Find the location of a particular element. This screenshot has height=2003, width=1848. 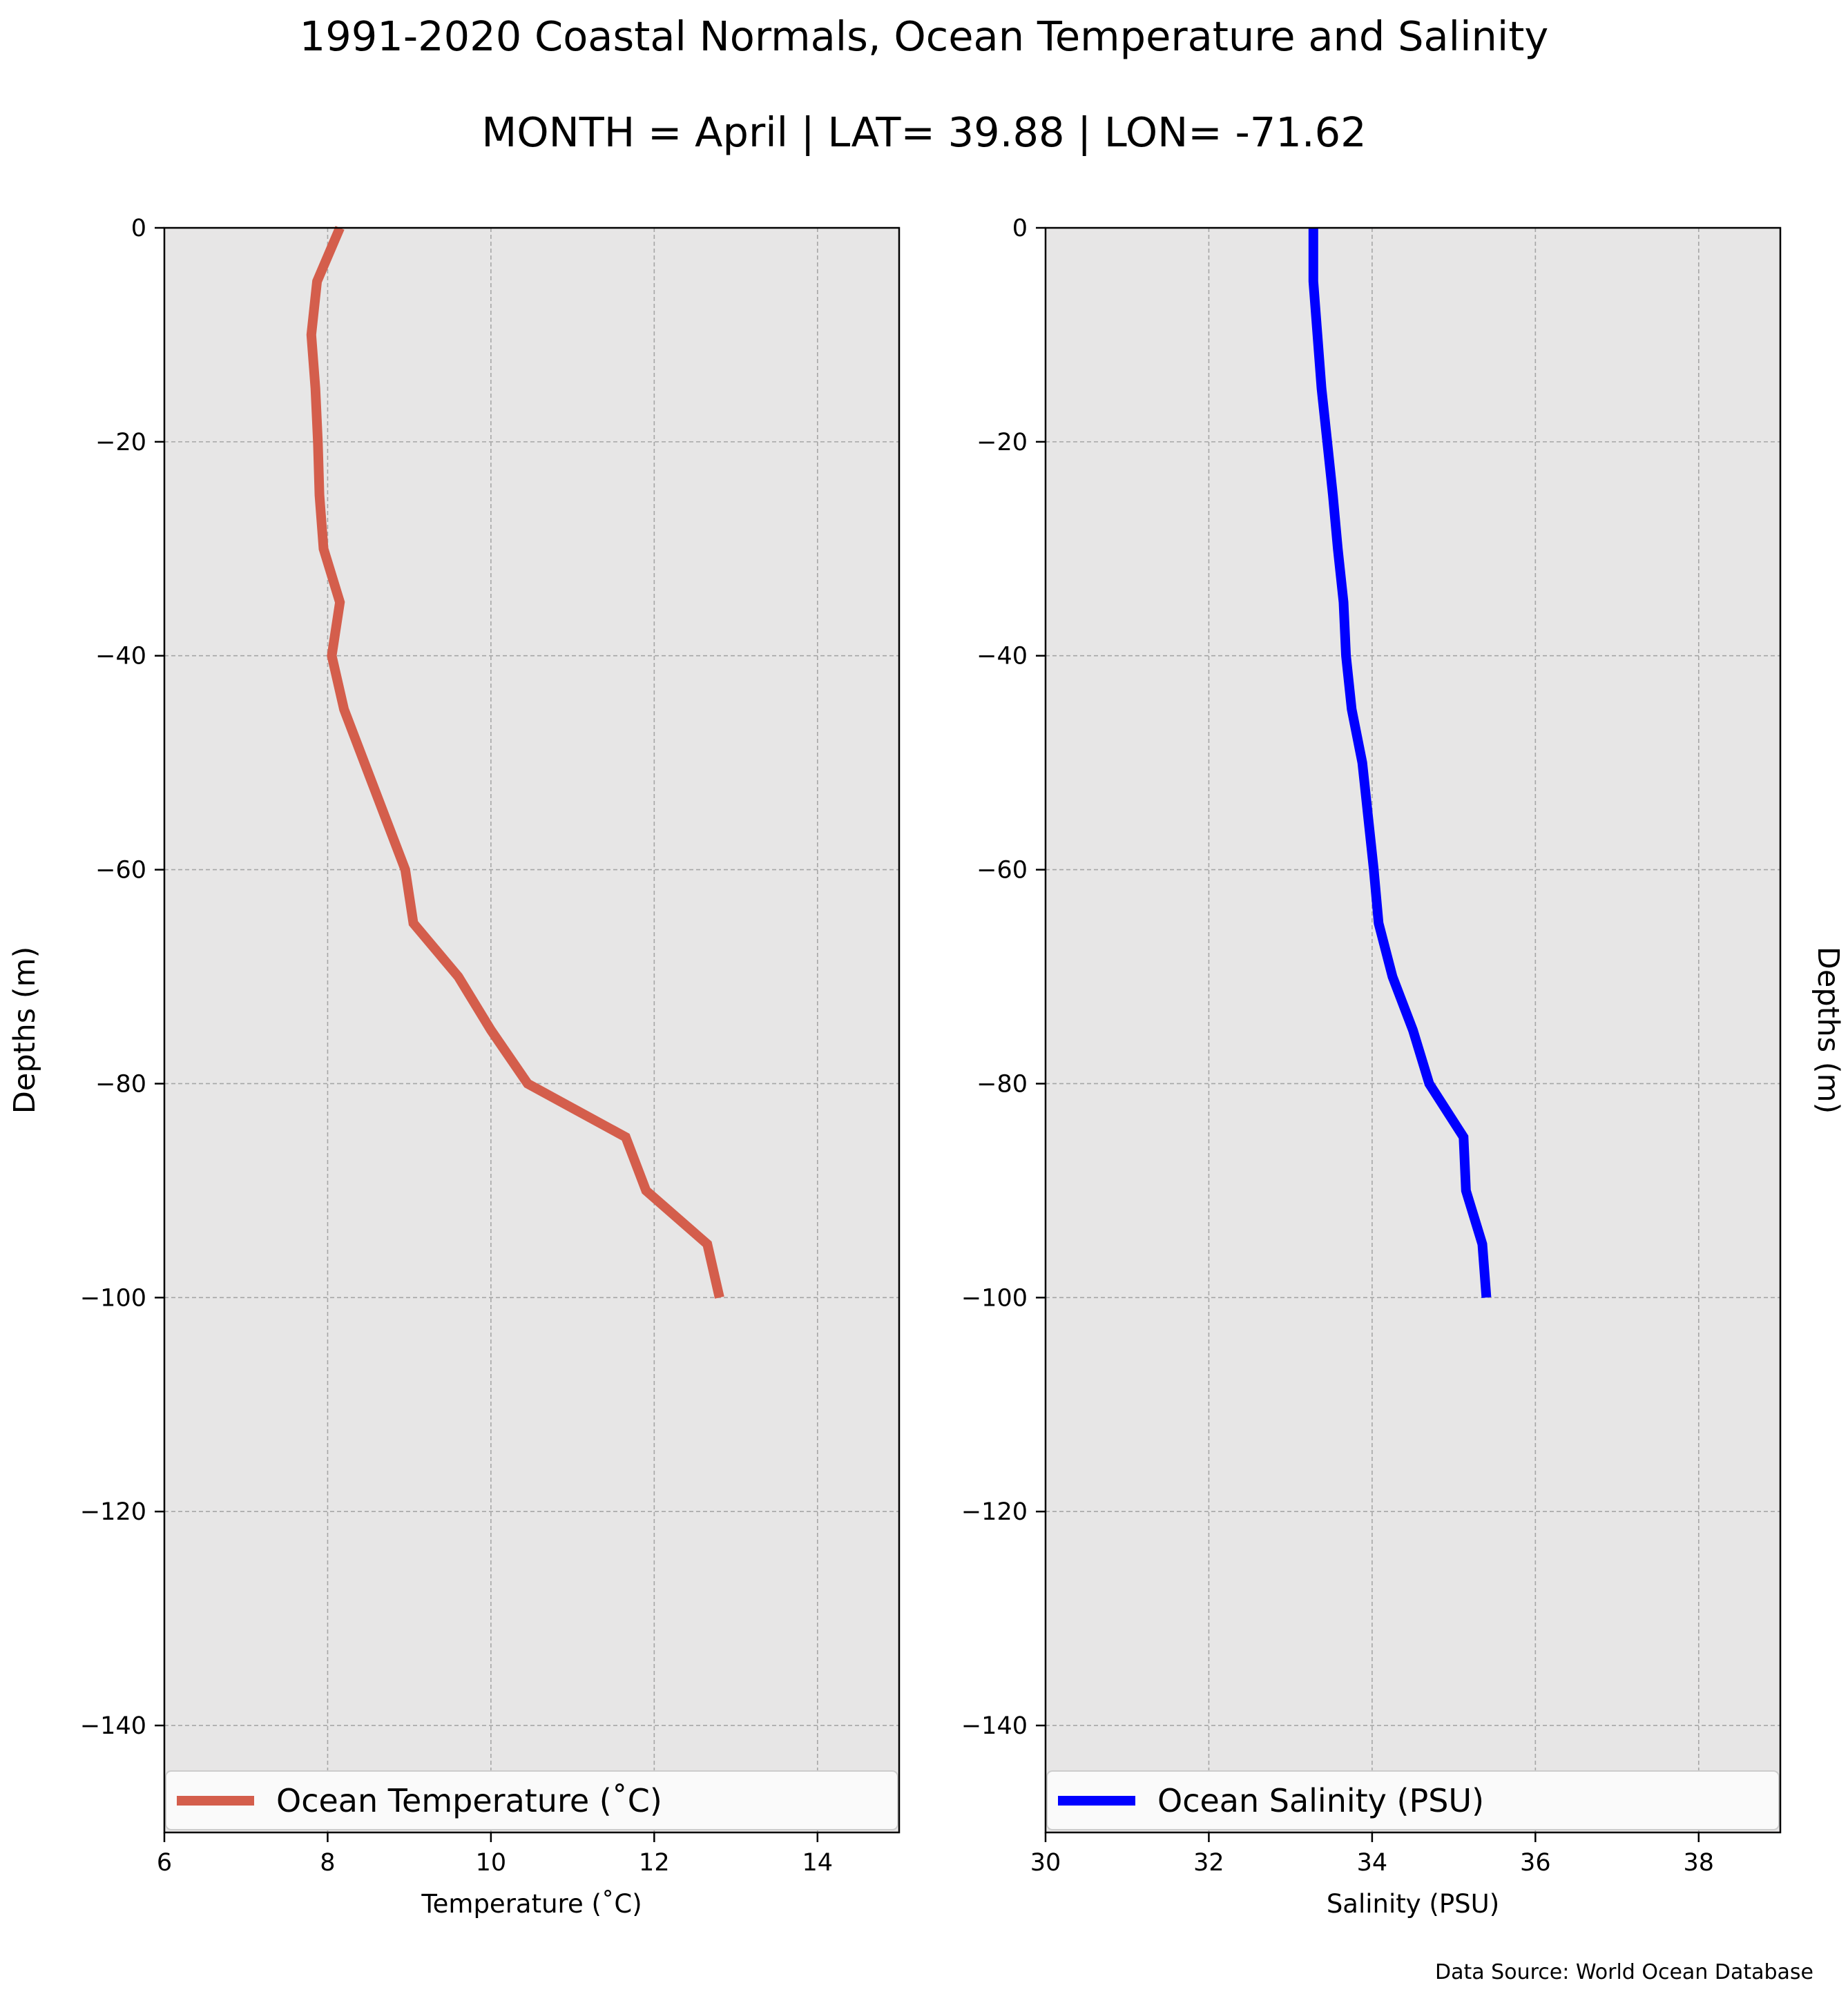

legend-label: Ocean Temperature (˚C) is located at coordinates (469, 1800).